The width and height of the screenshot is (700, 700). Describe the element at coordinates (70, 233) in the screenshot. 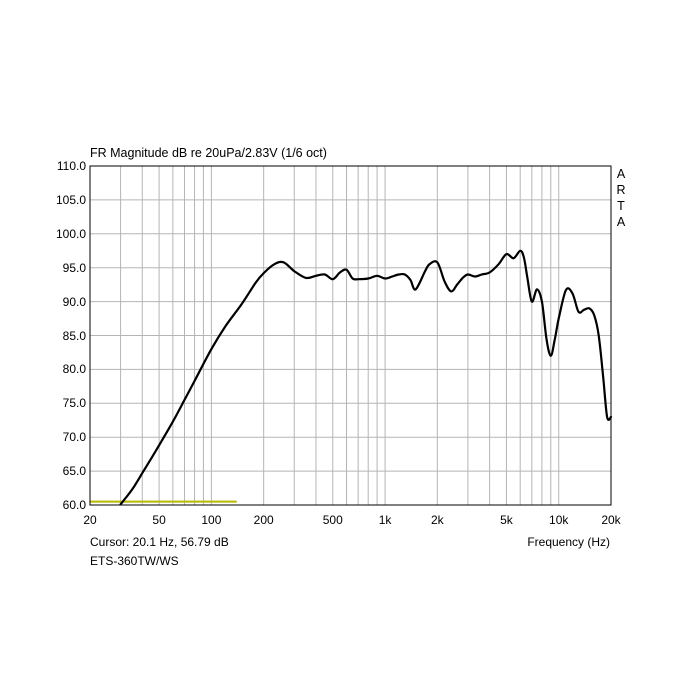

I see `y-tick-label: 100.0` at that location.